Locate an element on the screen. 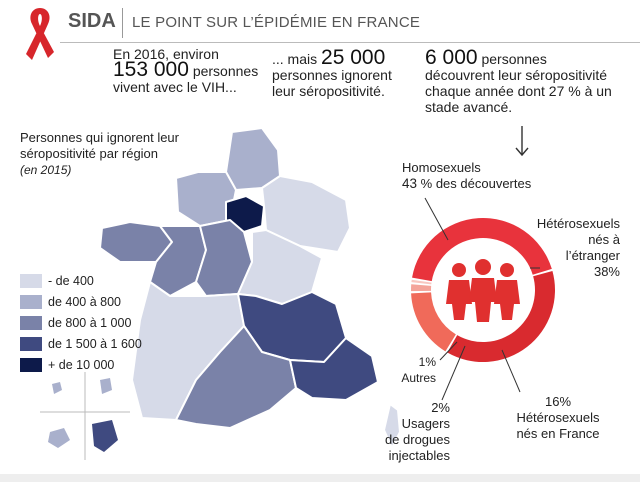  label-hetero-fr-l1: Hétérosexuels is located at coordinates (558, 417).